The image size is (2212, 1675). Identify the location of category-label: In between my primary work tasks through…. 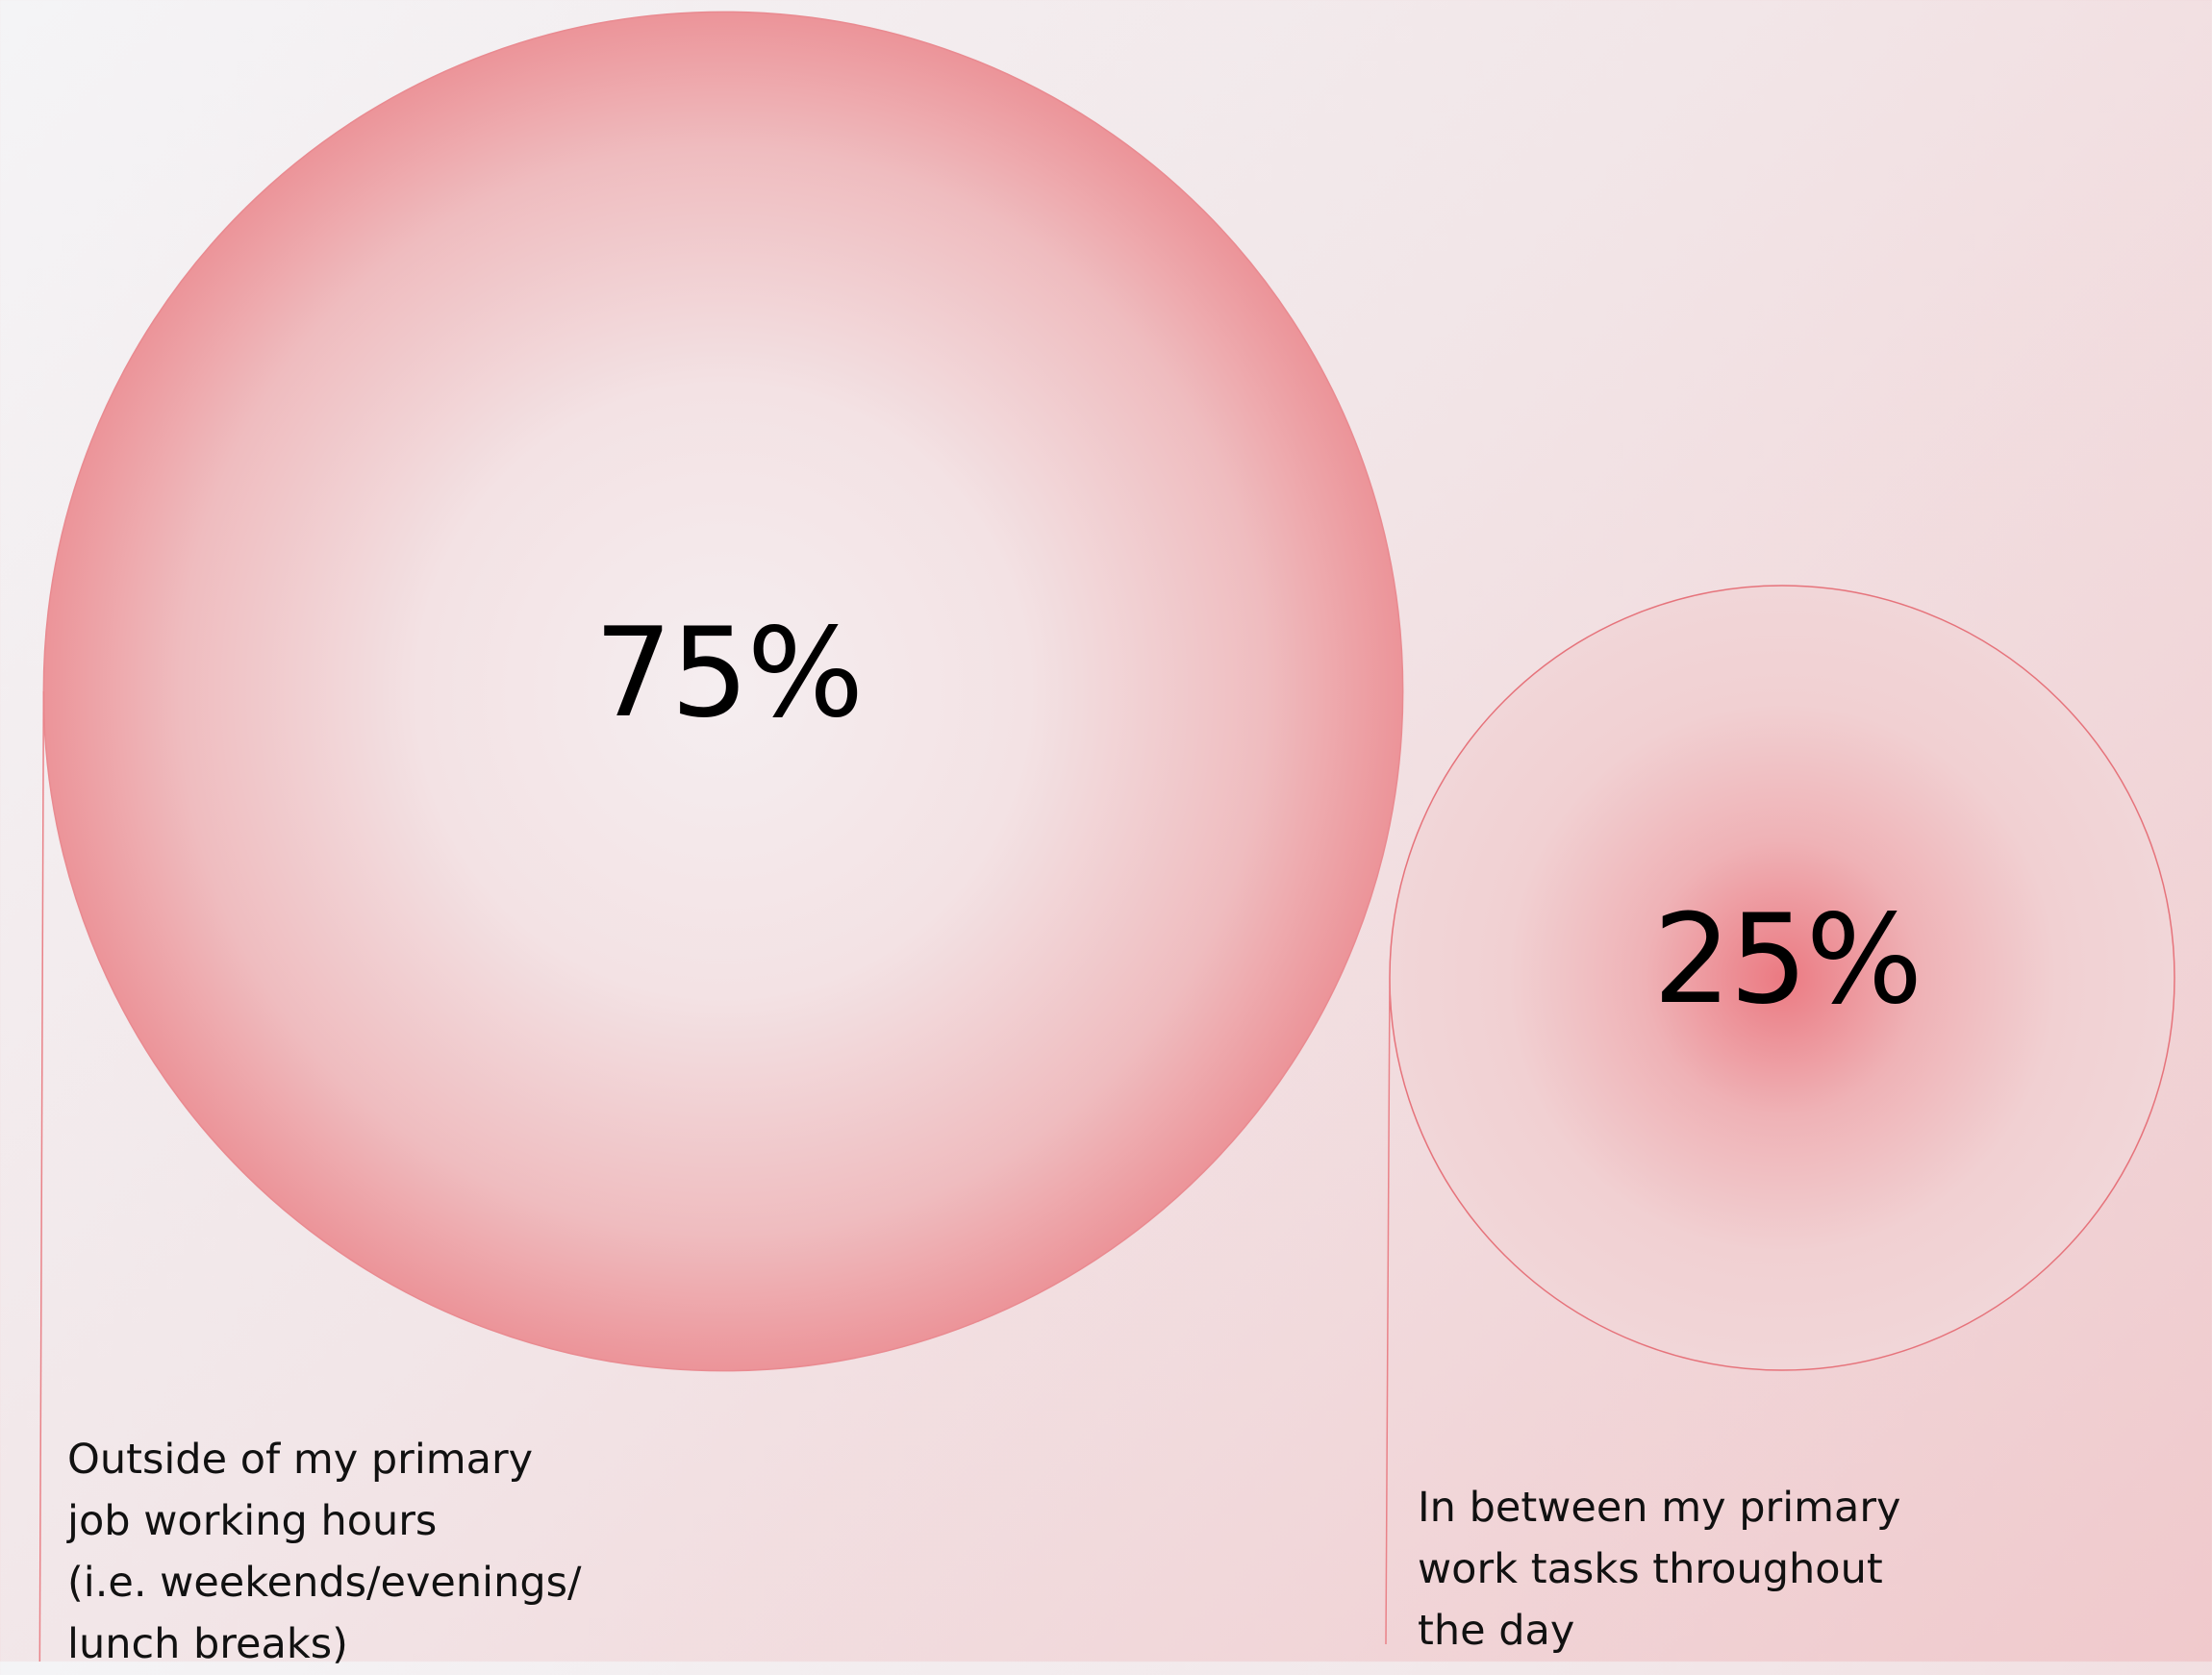
(1659, 1569).